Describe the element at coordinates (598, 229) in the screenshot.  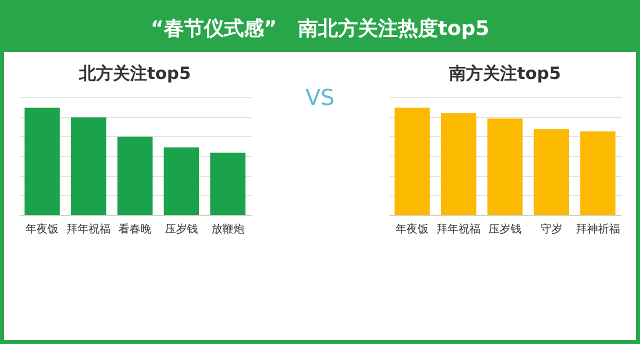
I see `x-tick-label: 拜神祈福` at that location.